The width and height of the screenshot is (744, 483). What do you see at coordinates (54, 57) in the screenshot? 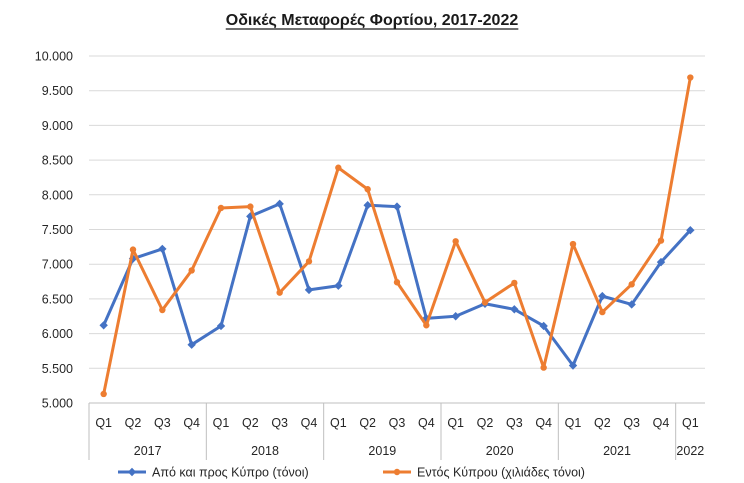
I see `y-tick-label: 10.000` at bounding box center [54, 57].